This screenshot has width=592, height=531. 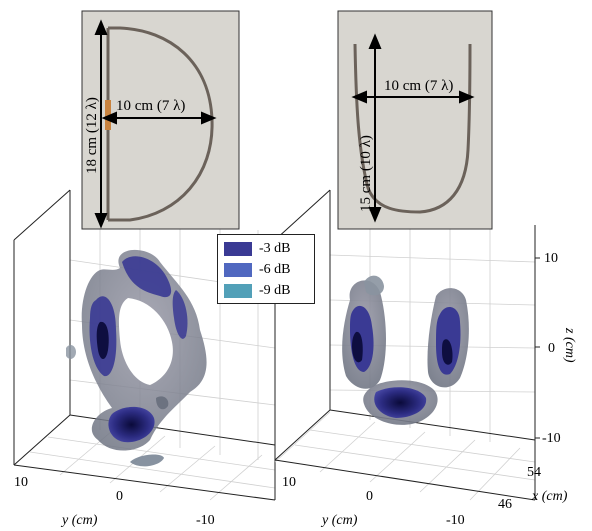 I want to click on y-tick-left-2: 0, so click(x=119, y=496).